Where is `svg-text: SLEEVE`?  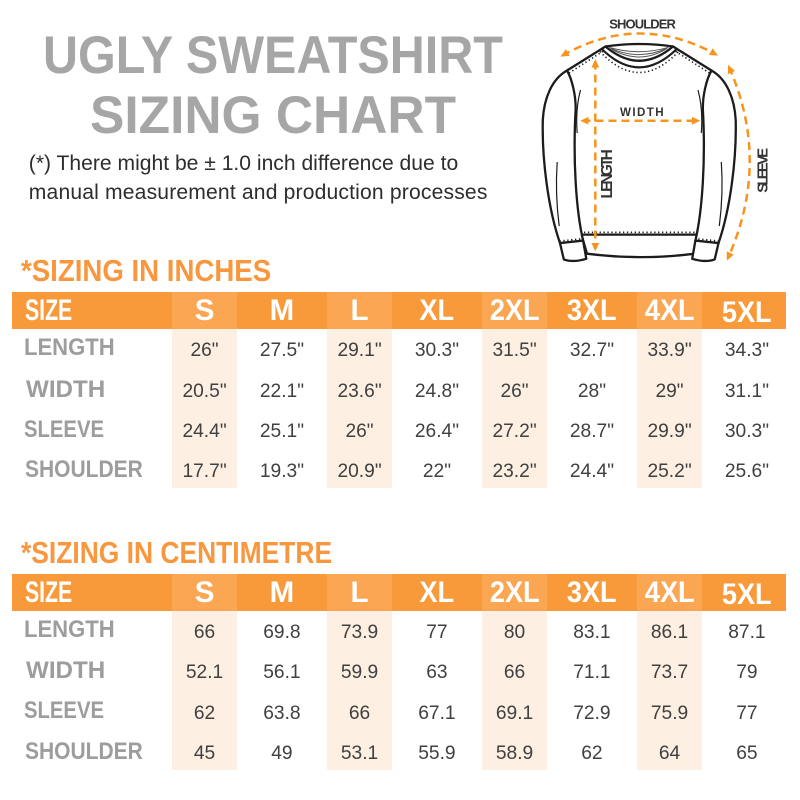
svg-text: SLEEVE is located at coordinates (763, 170).